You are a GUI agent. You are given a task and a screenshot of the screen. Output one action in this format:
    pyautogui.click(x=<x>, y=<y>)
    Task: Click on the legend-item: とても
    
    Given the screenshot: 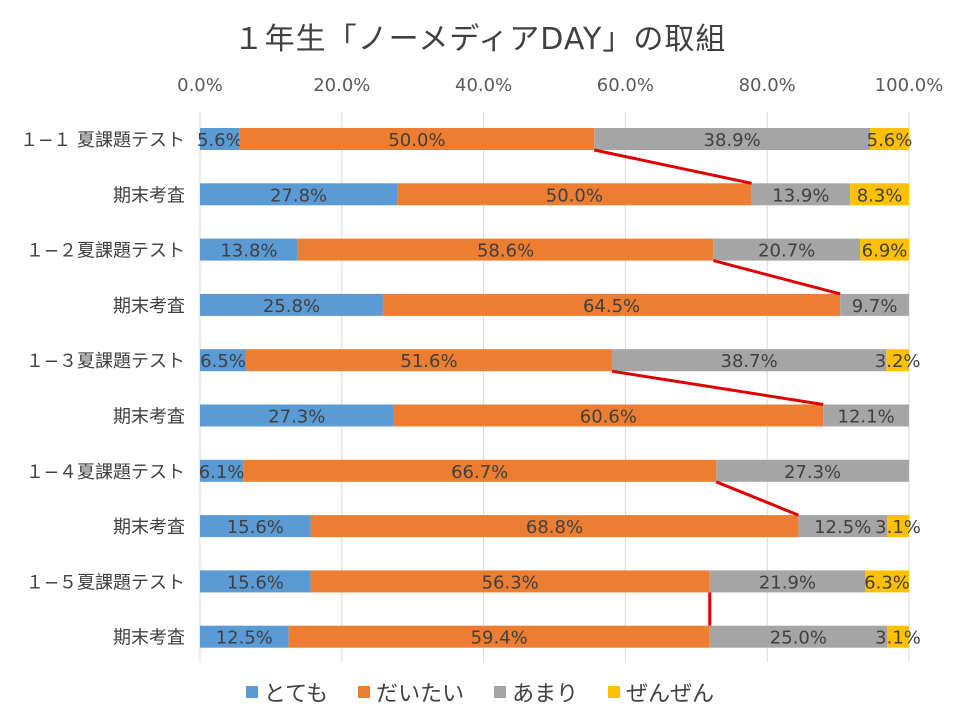 What is the action you would take?
    pyautogui.click(x=287, y=692)
    